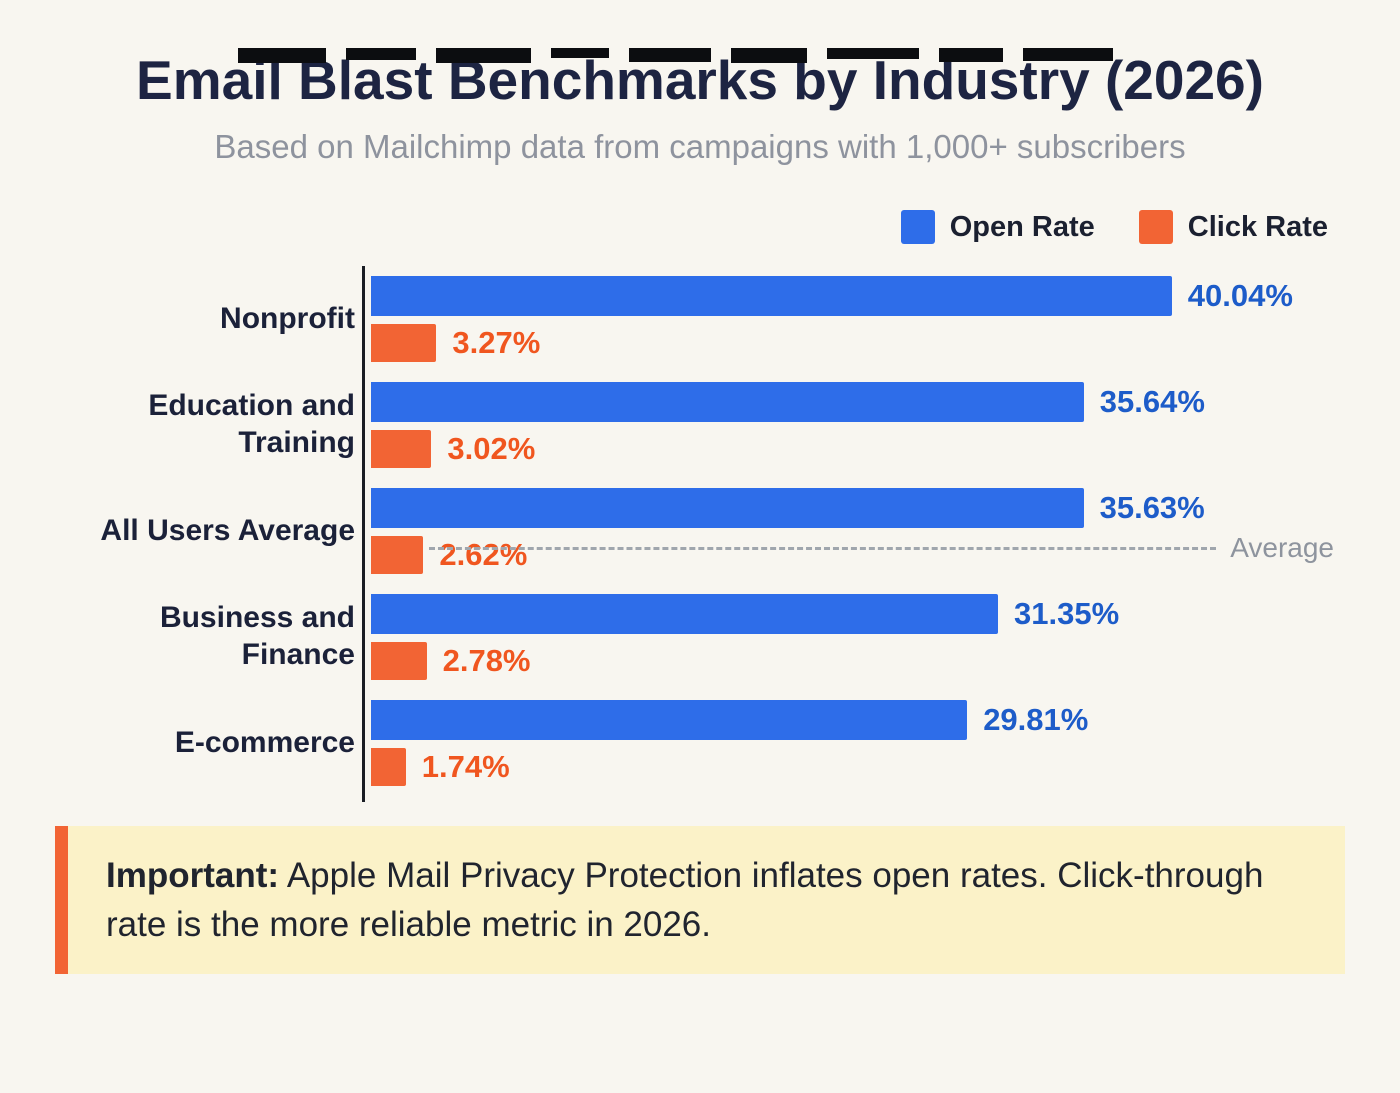 This screenshot has width=1400, height=1093. I want to click on open-rate-value: 35.63%, so click(1152, 507).